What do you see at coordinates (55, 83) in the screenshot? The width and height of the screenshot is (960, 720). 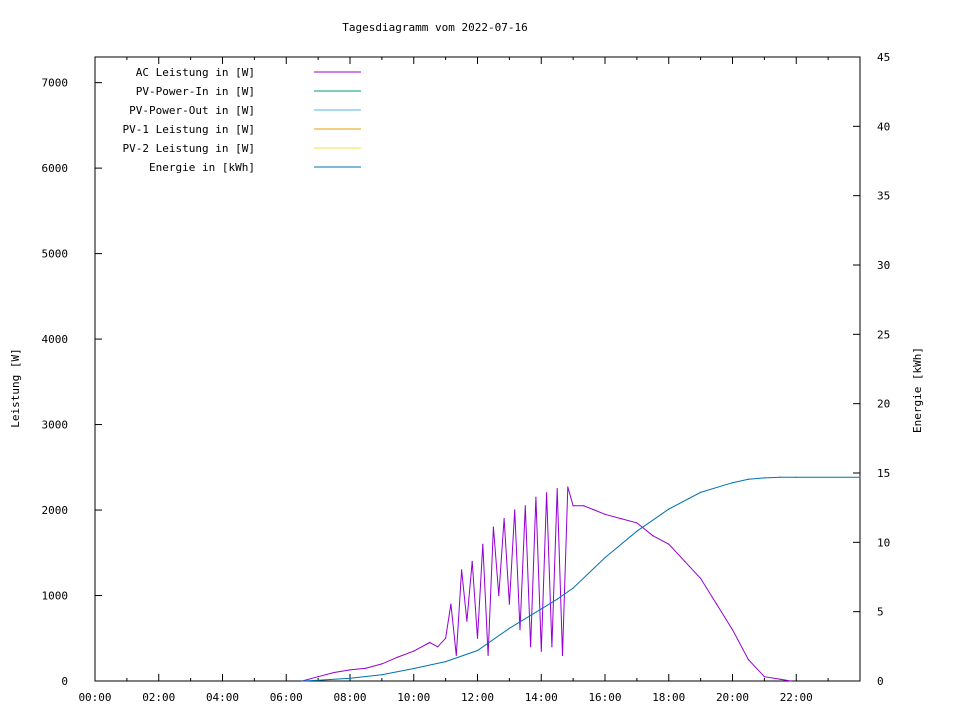 I see `y-tick-label: 7000` at bounding box center [55, 83].